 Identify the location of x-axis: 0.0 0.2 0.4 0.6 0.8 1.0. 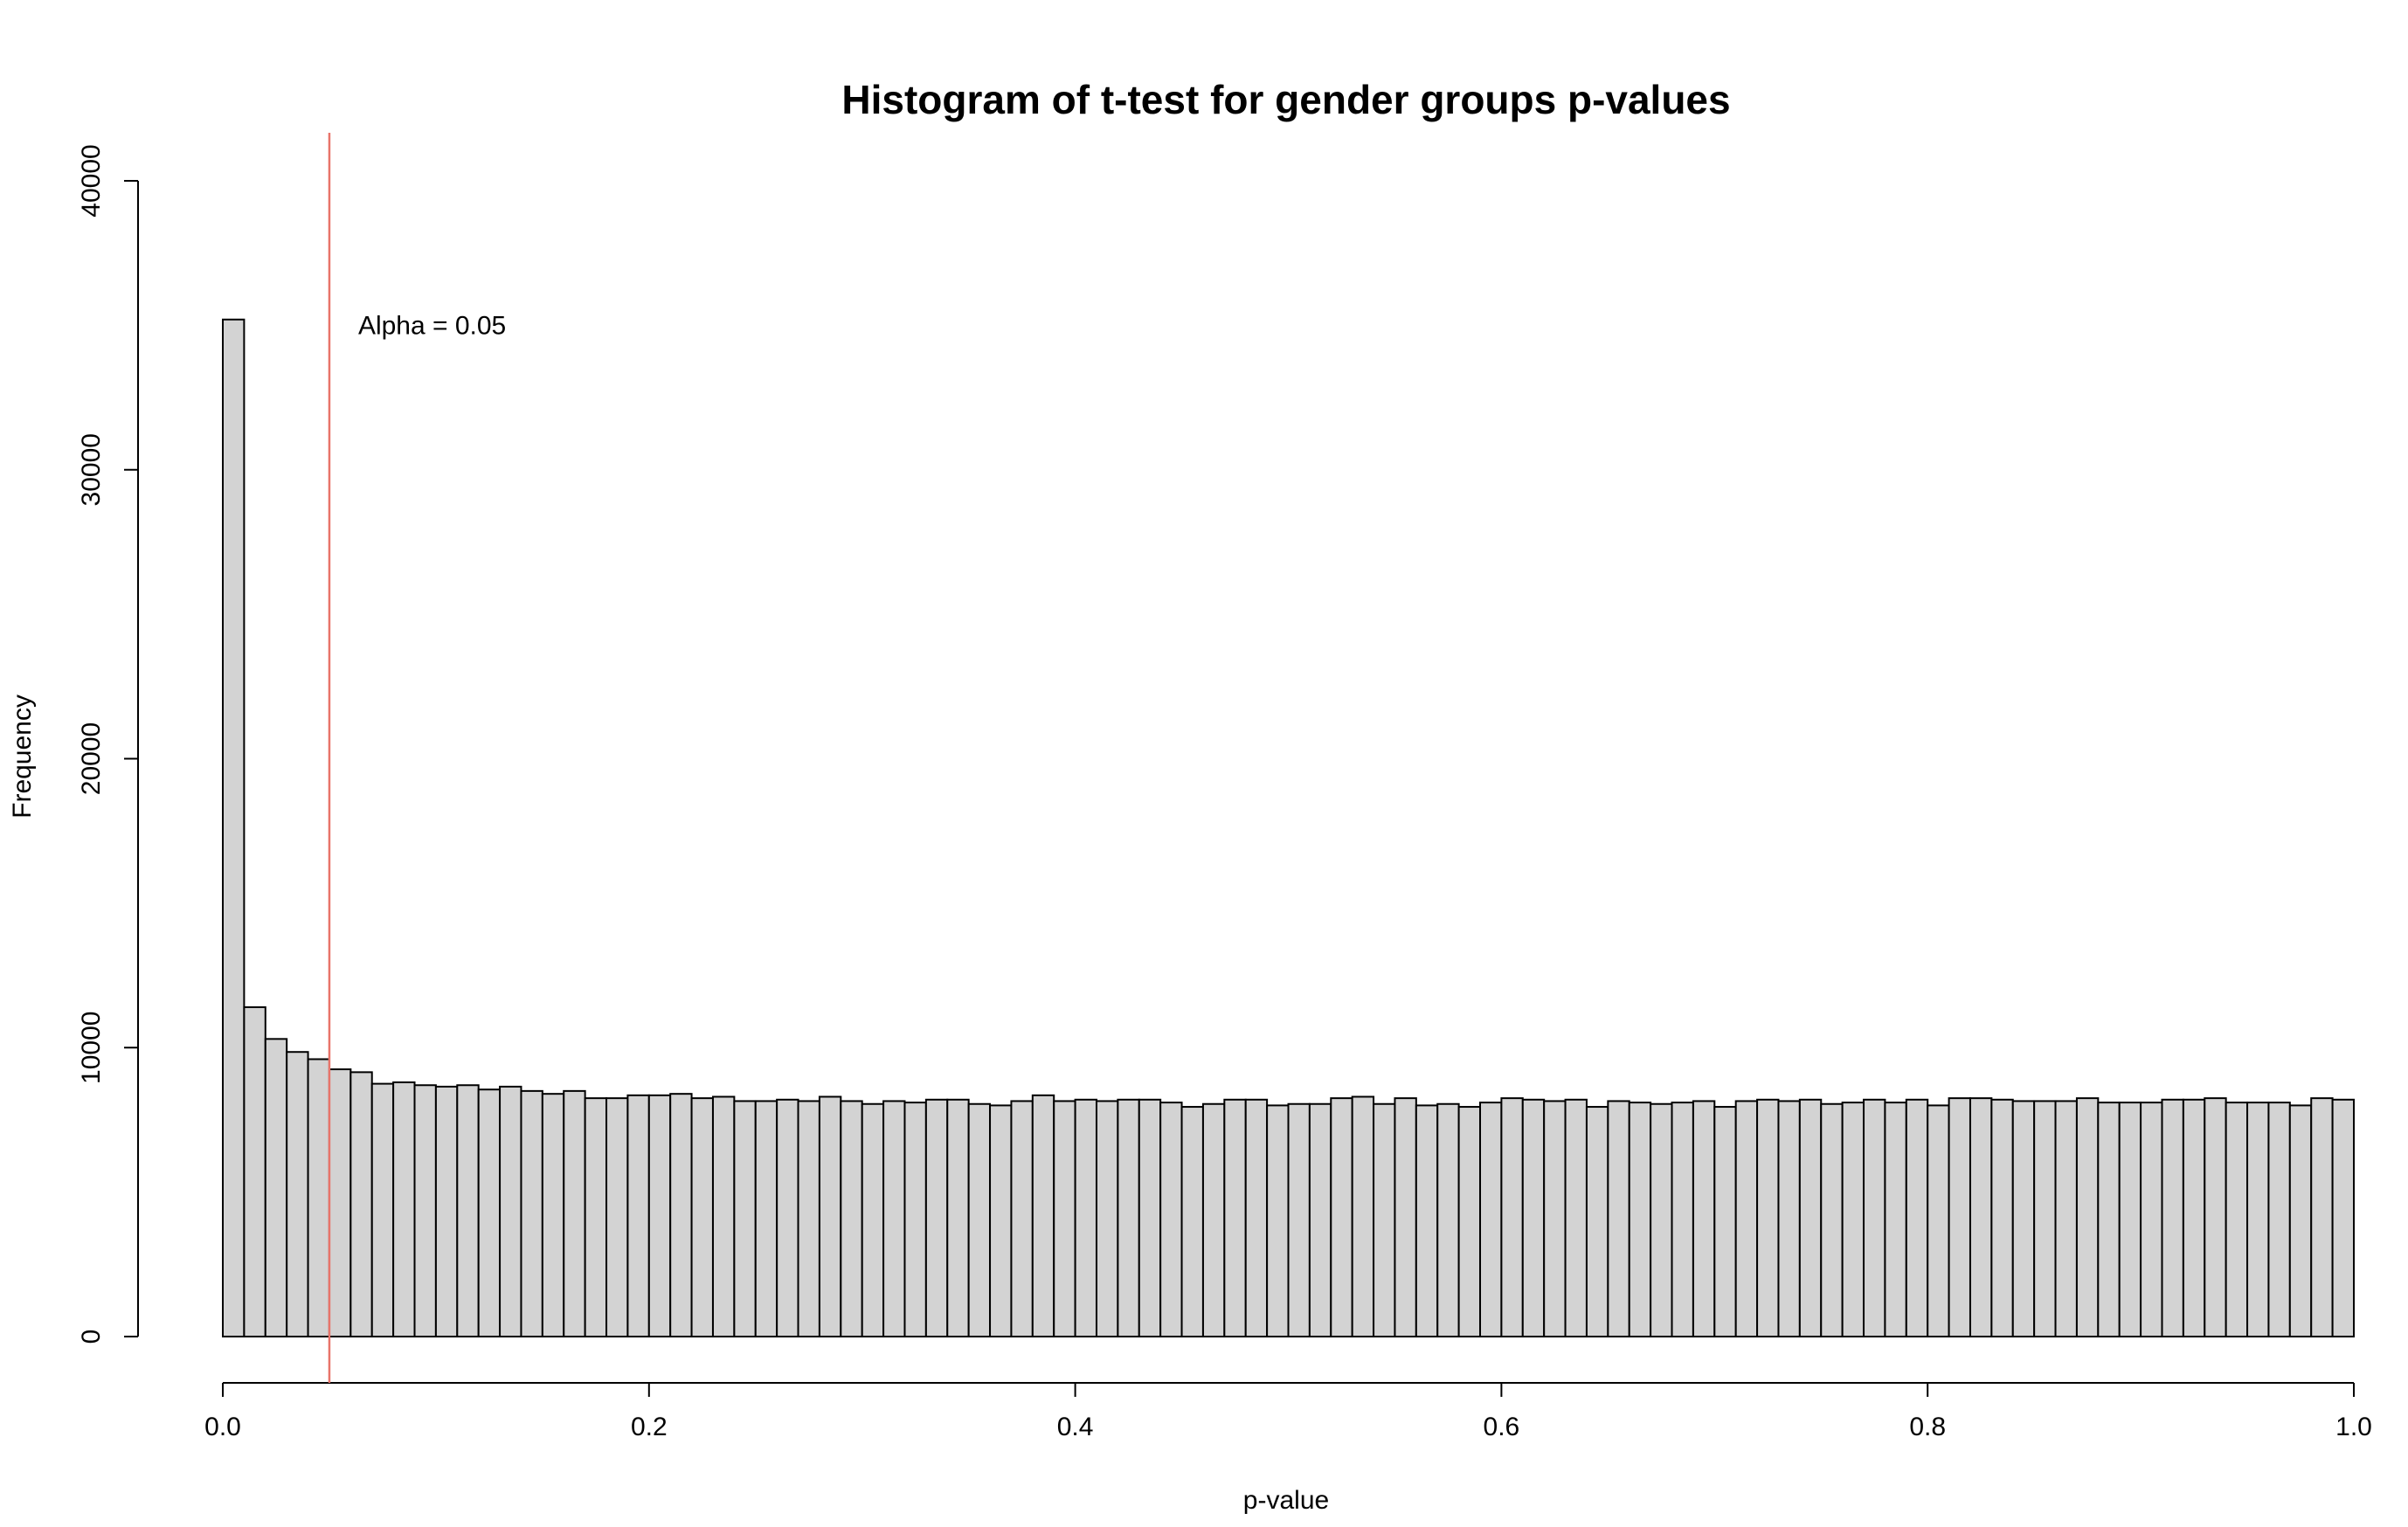
(1288, 1412).